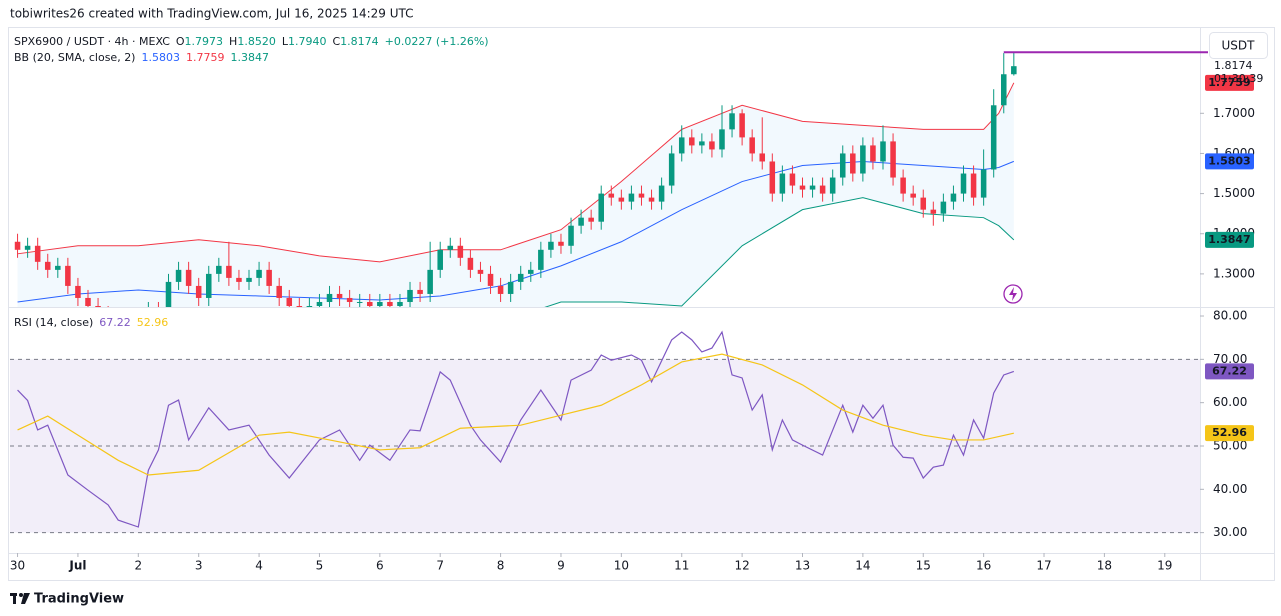  I want to click on currency-label: USDT, so click(1239, 46).